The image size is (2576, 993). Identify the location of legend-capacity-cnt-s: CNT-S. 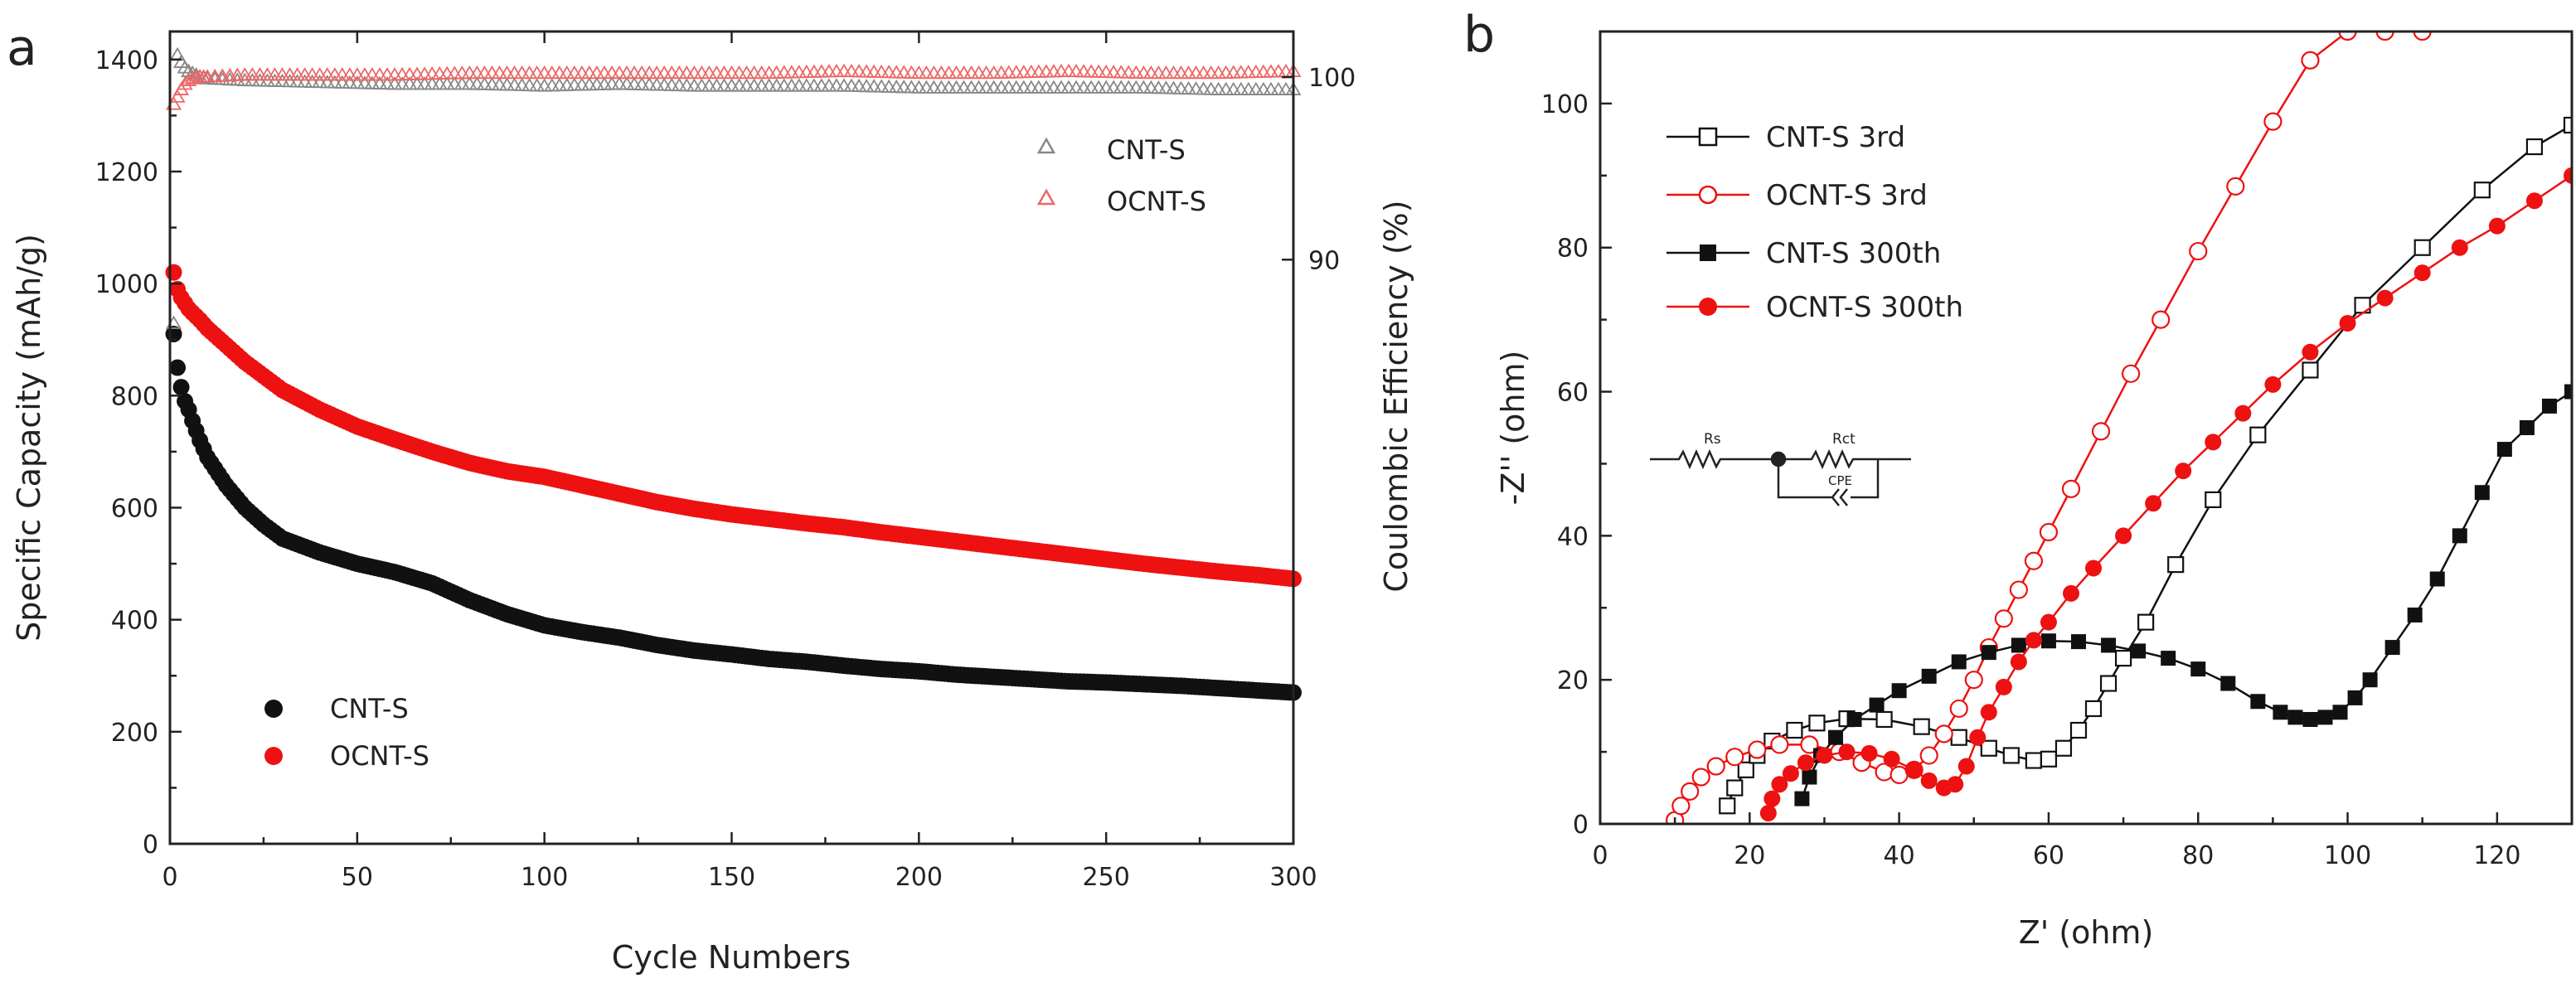
(369, 709).